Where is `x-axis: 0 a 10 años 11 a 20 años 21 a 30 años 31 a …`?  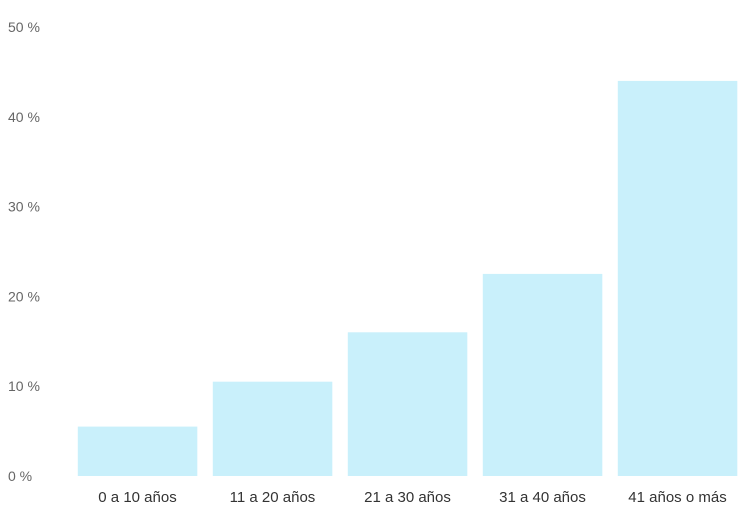
x-axis: 0 a 10 años 11 a 20 años 21 a 30 años 31 a … is located at coordinates (412, 497).